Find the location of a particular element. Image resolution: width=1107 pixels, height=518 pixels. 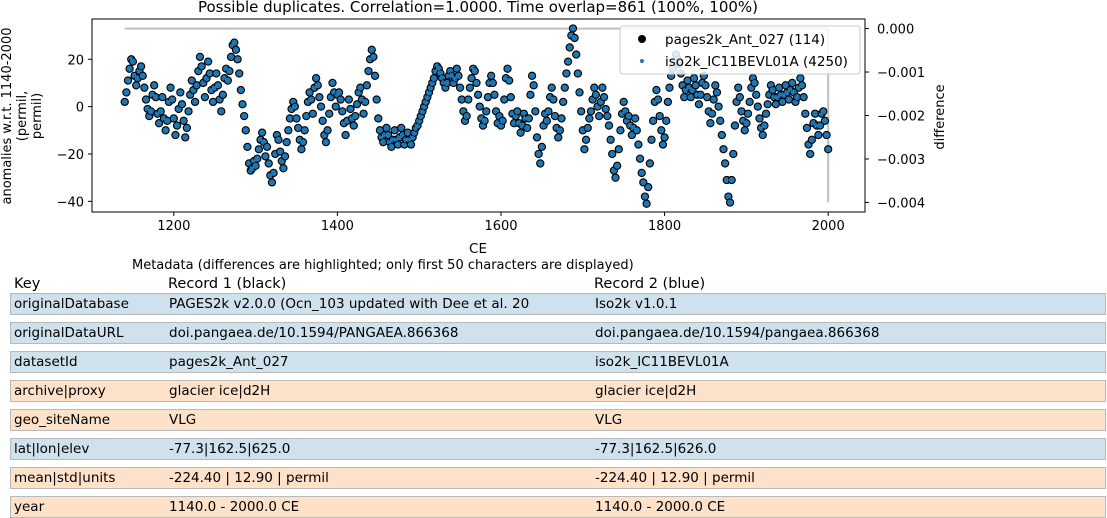

row-key: year is located at coordinates (29, 507).